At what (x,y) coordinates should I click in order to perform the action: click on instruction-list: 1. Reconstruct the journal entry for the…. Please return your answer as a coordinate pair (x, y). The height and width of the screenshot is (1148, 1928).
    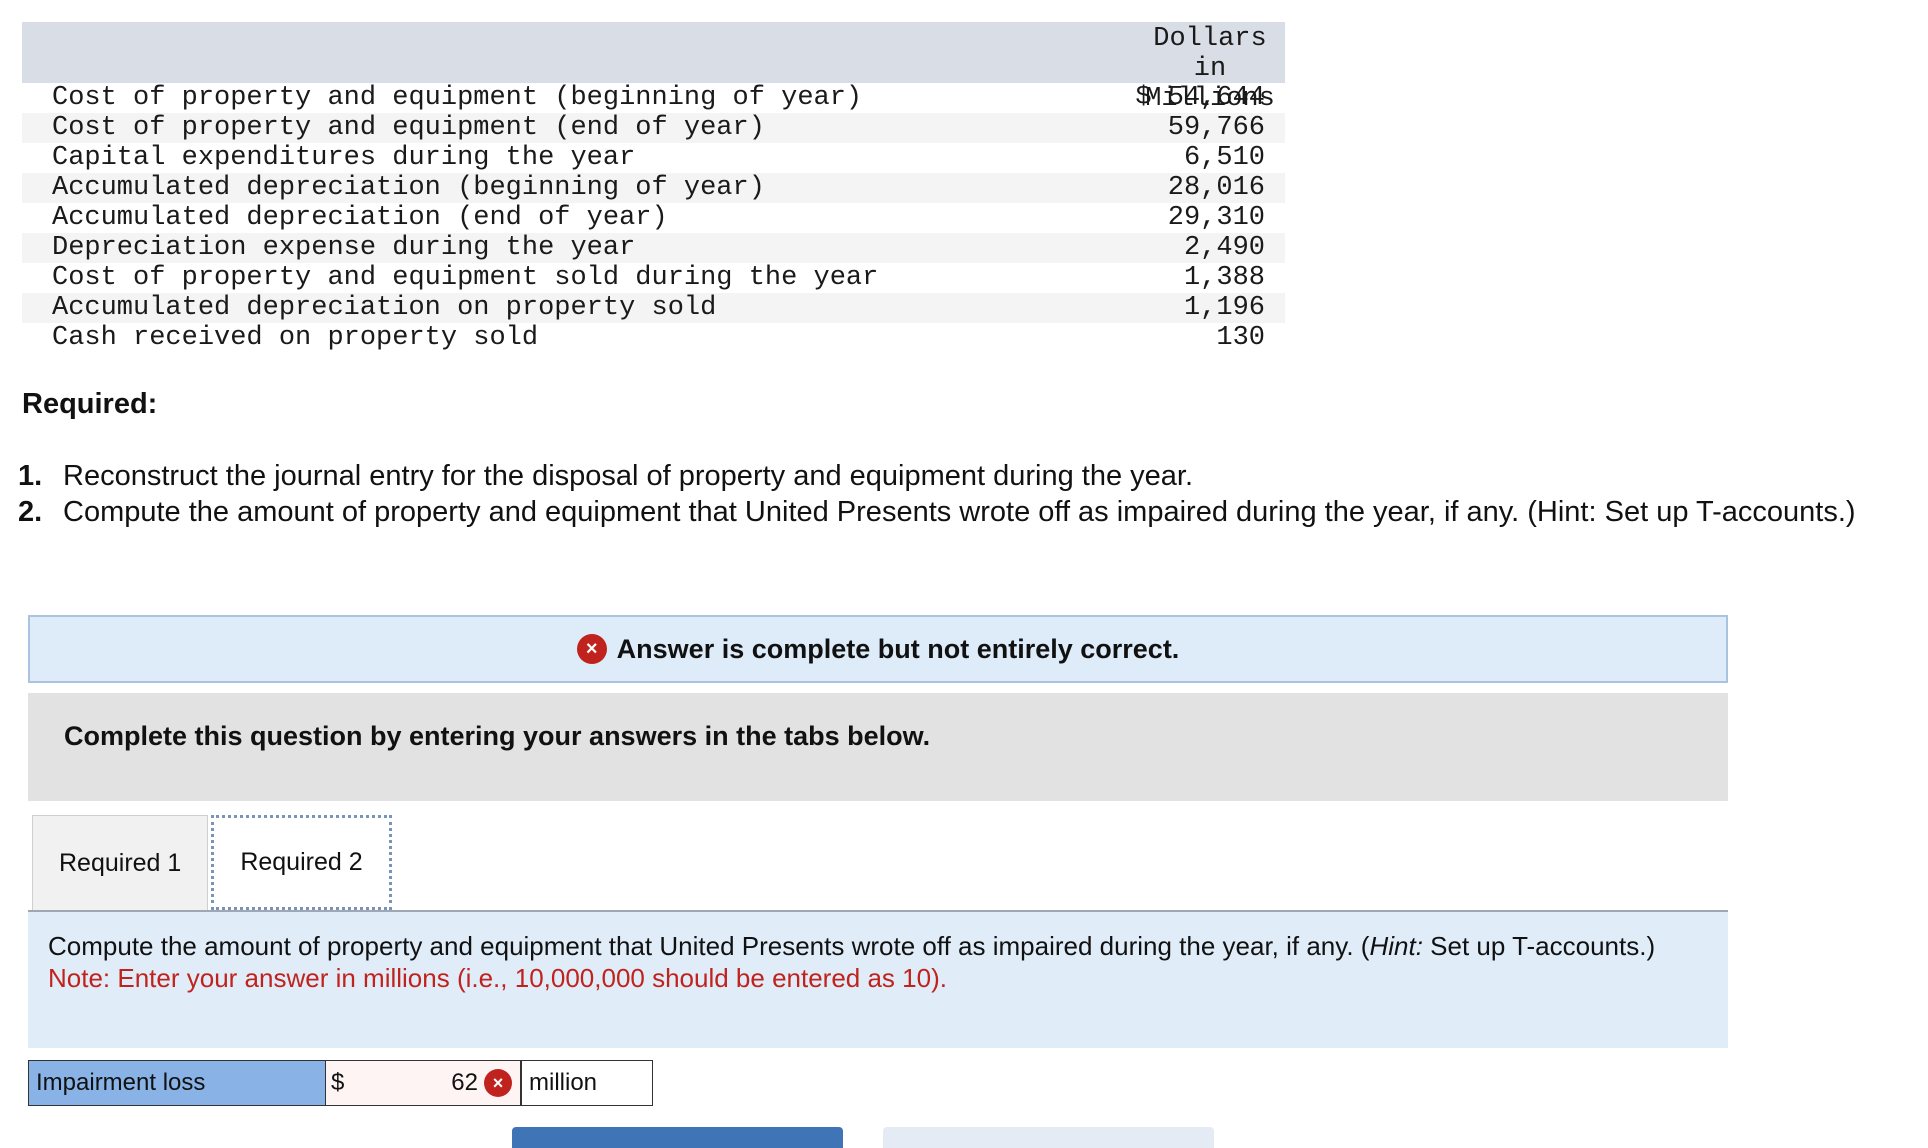
    Looking at the image, I should click on (963, 494).